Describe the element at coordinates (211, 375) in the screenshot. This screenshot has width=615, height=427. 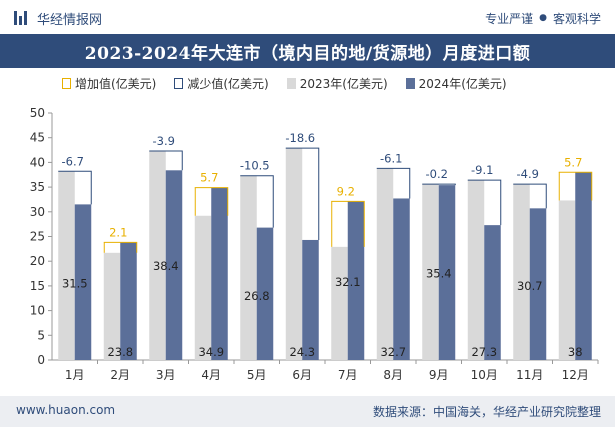
I see `x-tick-label: 4月` at that location.